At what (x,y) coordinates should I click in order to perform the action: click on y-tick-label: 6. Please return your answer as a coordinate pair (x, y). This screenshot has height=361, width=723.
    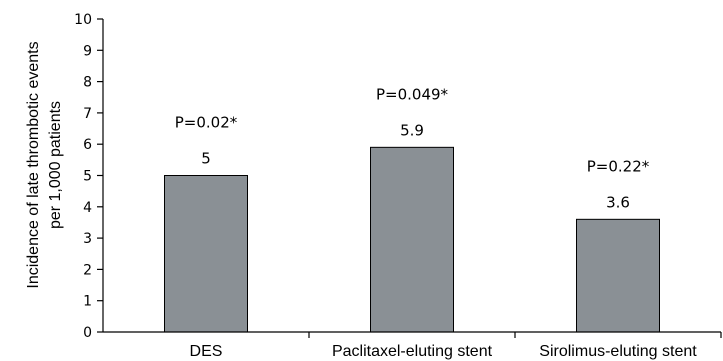
    Looking at the image, I should click on (87, 145).